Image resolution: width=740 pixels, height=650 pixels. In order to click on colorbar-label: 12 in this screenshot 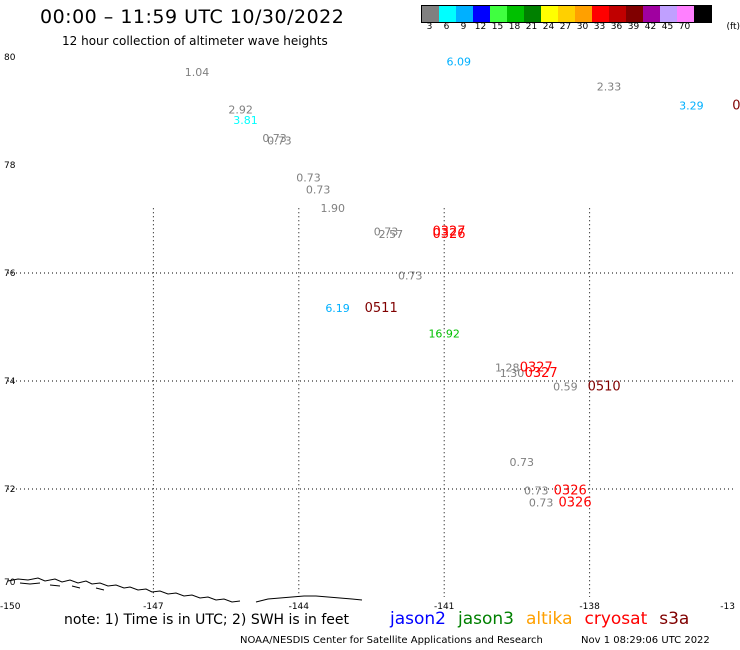, I will do `click(480, 27)`.